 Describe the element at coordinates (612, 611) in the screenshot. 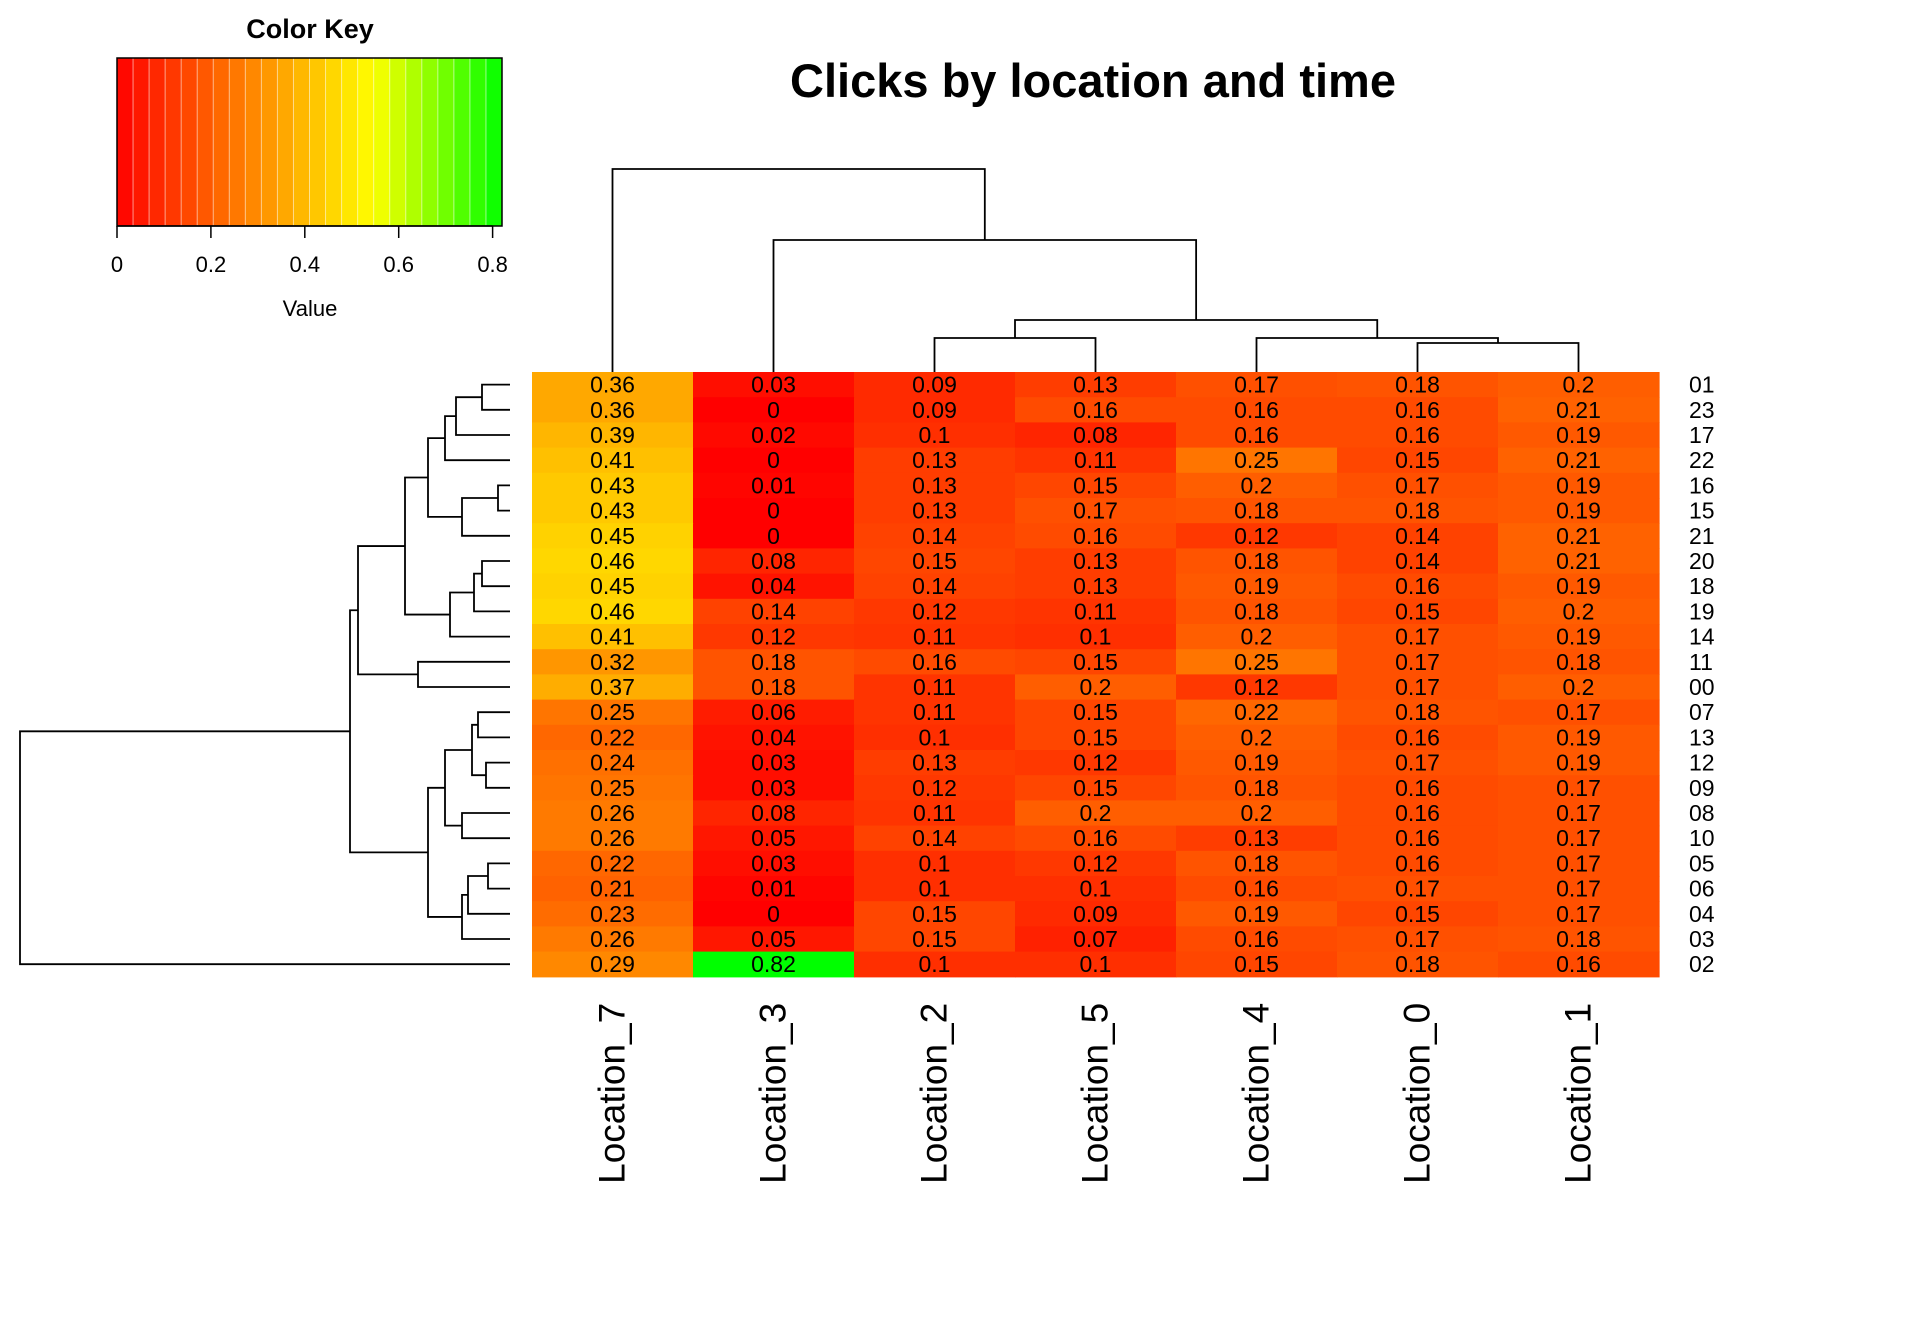

I see `cell-value-label: 0.46` at that location.